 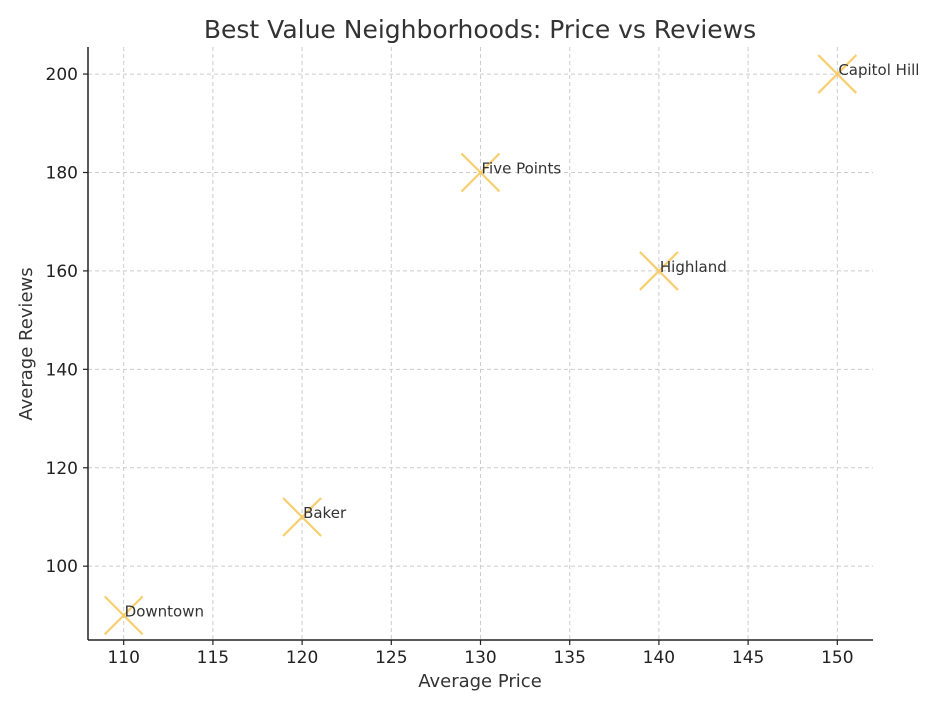 What do you see at coordinates (62, 75) in the screenshot?
I see `y-tick-label: 200` at bounding box center [62, 75].